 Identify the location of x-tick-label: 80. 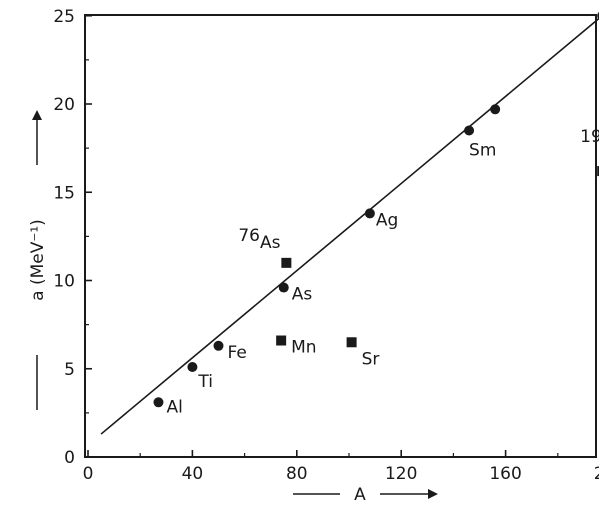
(297, 474).